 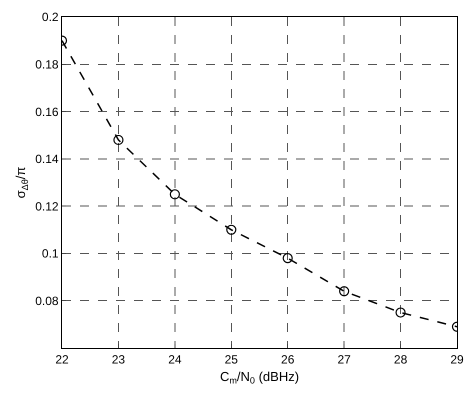 What do you see at coordinates (260, 377) in the screenshot?
I see `x-axis-title: C$_{m}$/N$_{0}$ (dBHz)` at bounding box center [260, 377].